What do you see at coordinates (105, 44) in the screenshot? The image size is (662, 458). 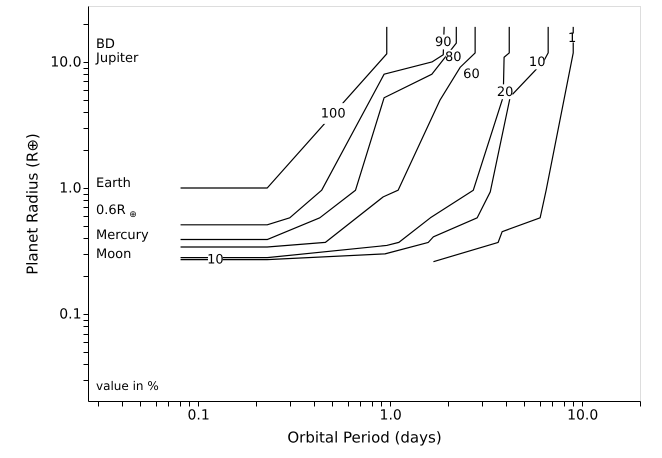 I see `annotation: BD` at bounding box center [105, 44].